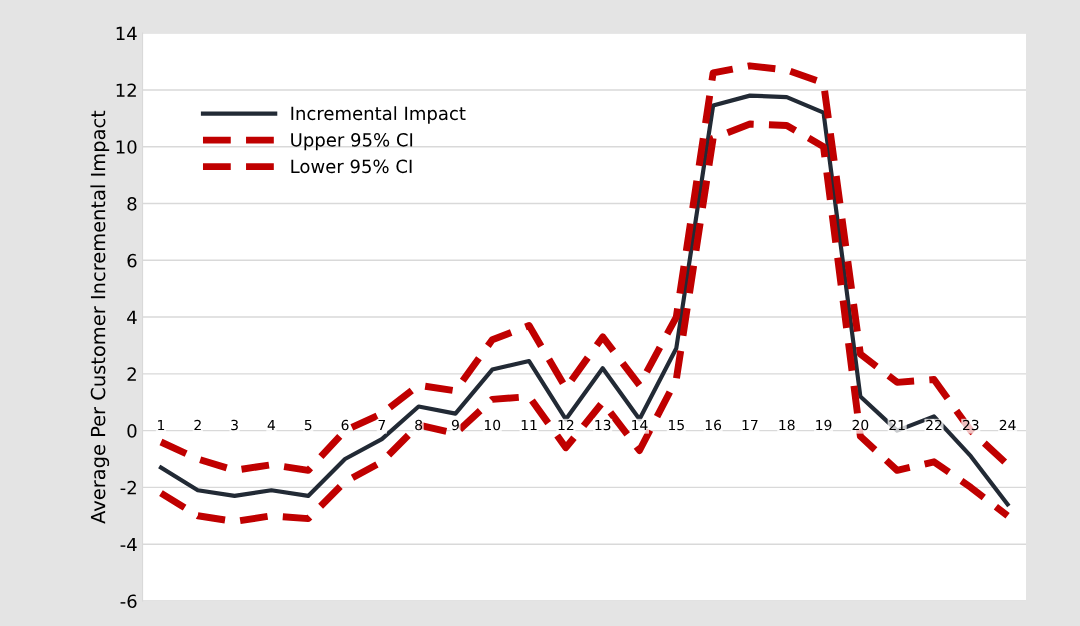 The image size is (1080, 626). What do you see at coordinates (860, 425) in the screenshot?
I see `x-tick-label: 20` at bounding box center [860, 425].